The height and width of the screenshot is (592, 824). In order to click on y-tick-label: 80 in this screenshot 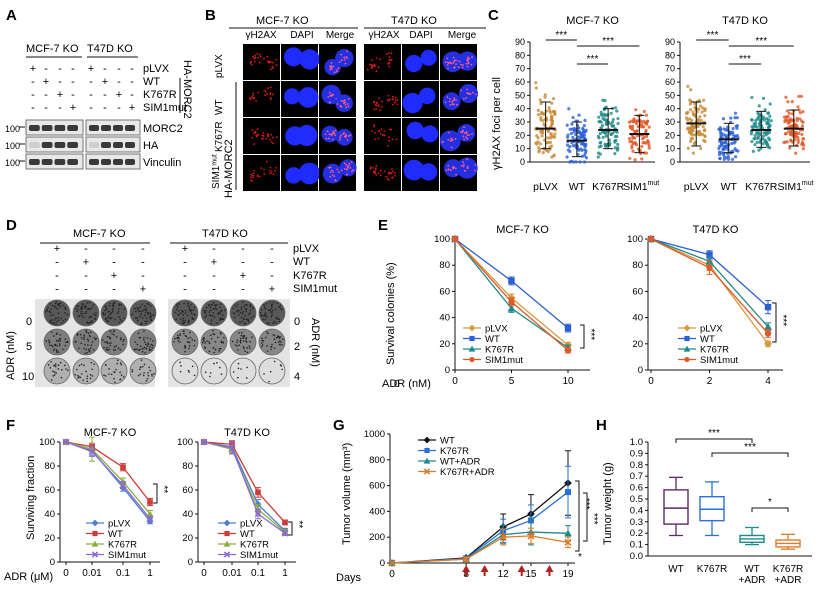, I will do `click(444, 265)`.